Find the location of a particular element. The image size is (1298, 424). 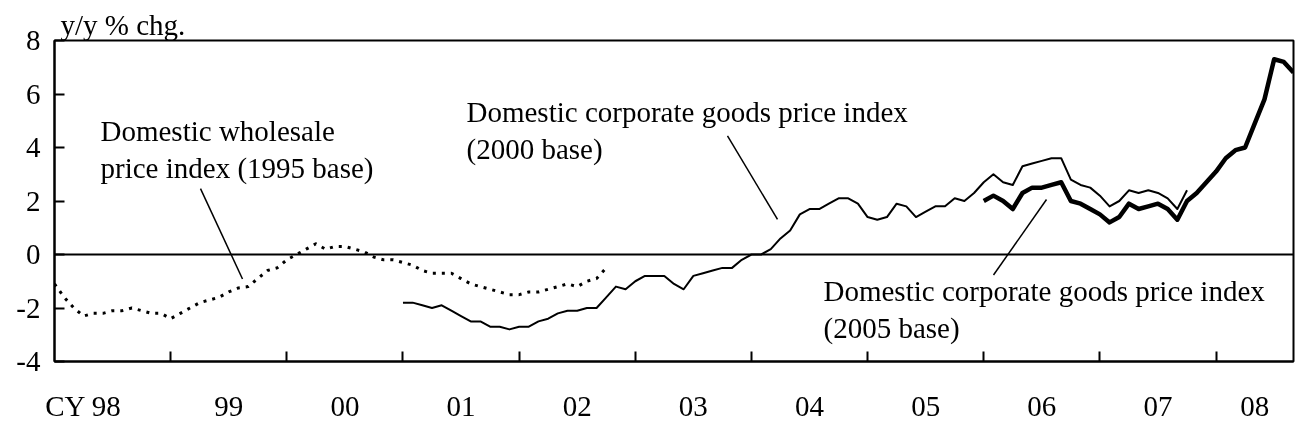

y-tick-label: 4 is located at coordinates (33, 147).